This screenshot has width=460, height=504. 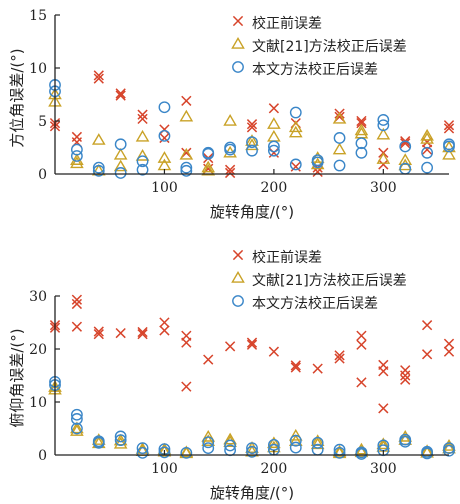 I want to click on elevation-y-tick-label: 30, so click(x=38, y=297).